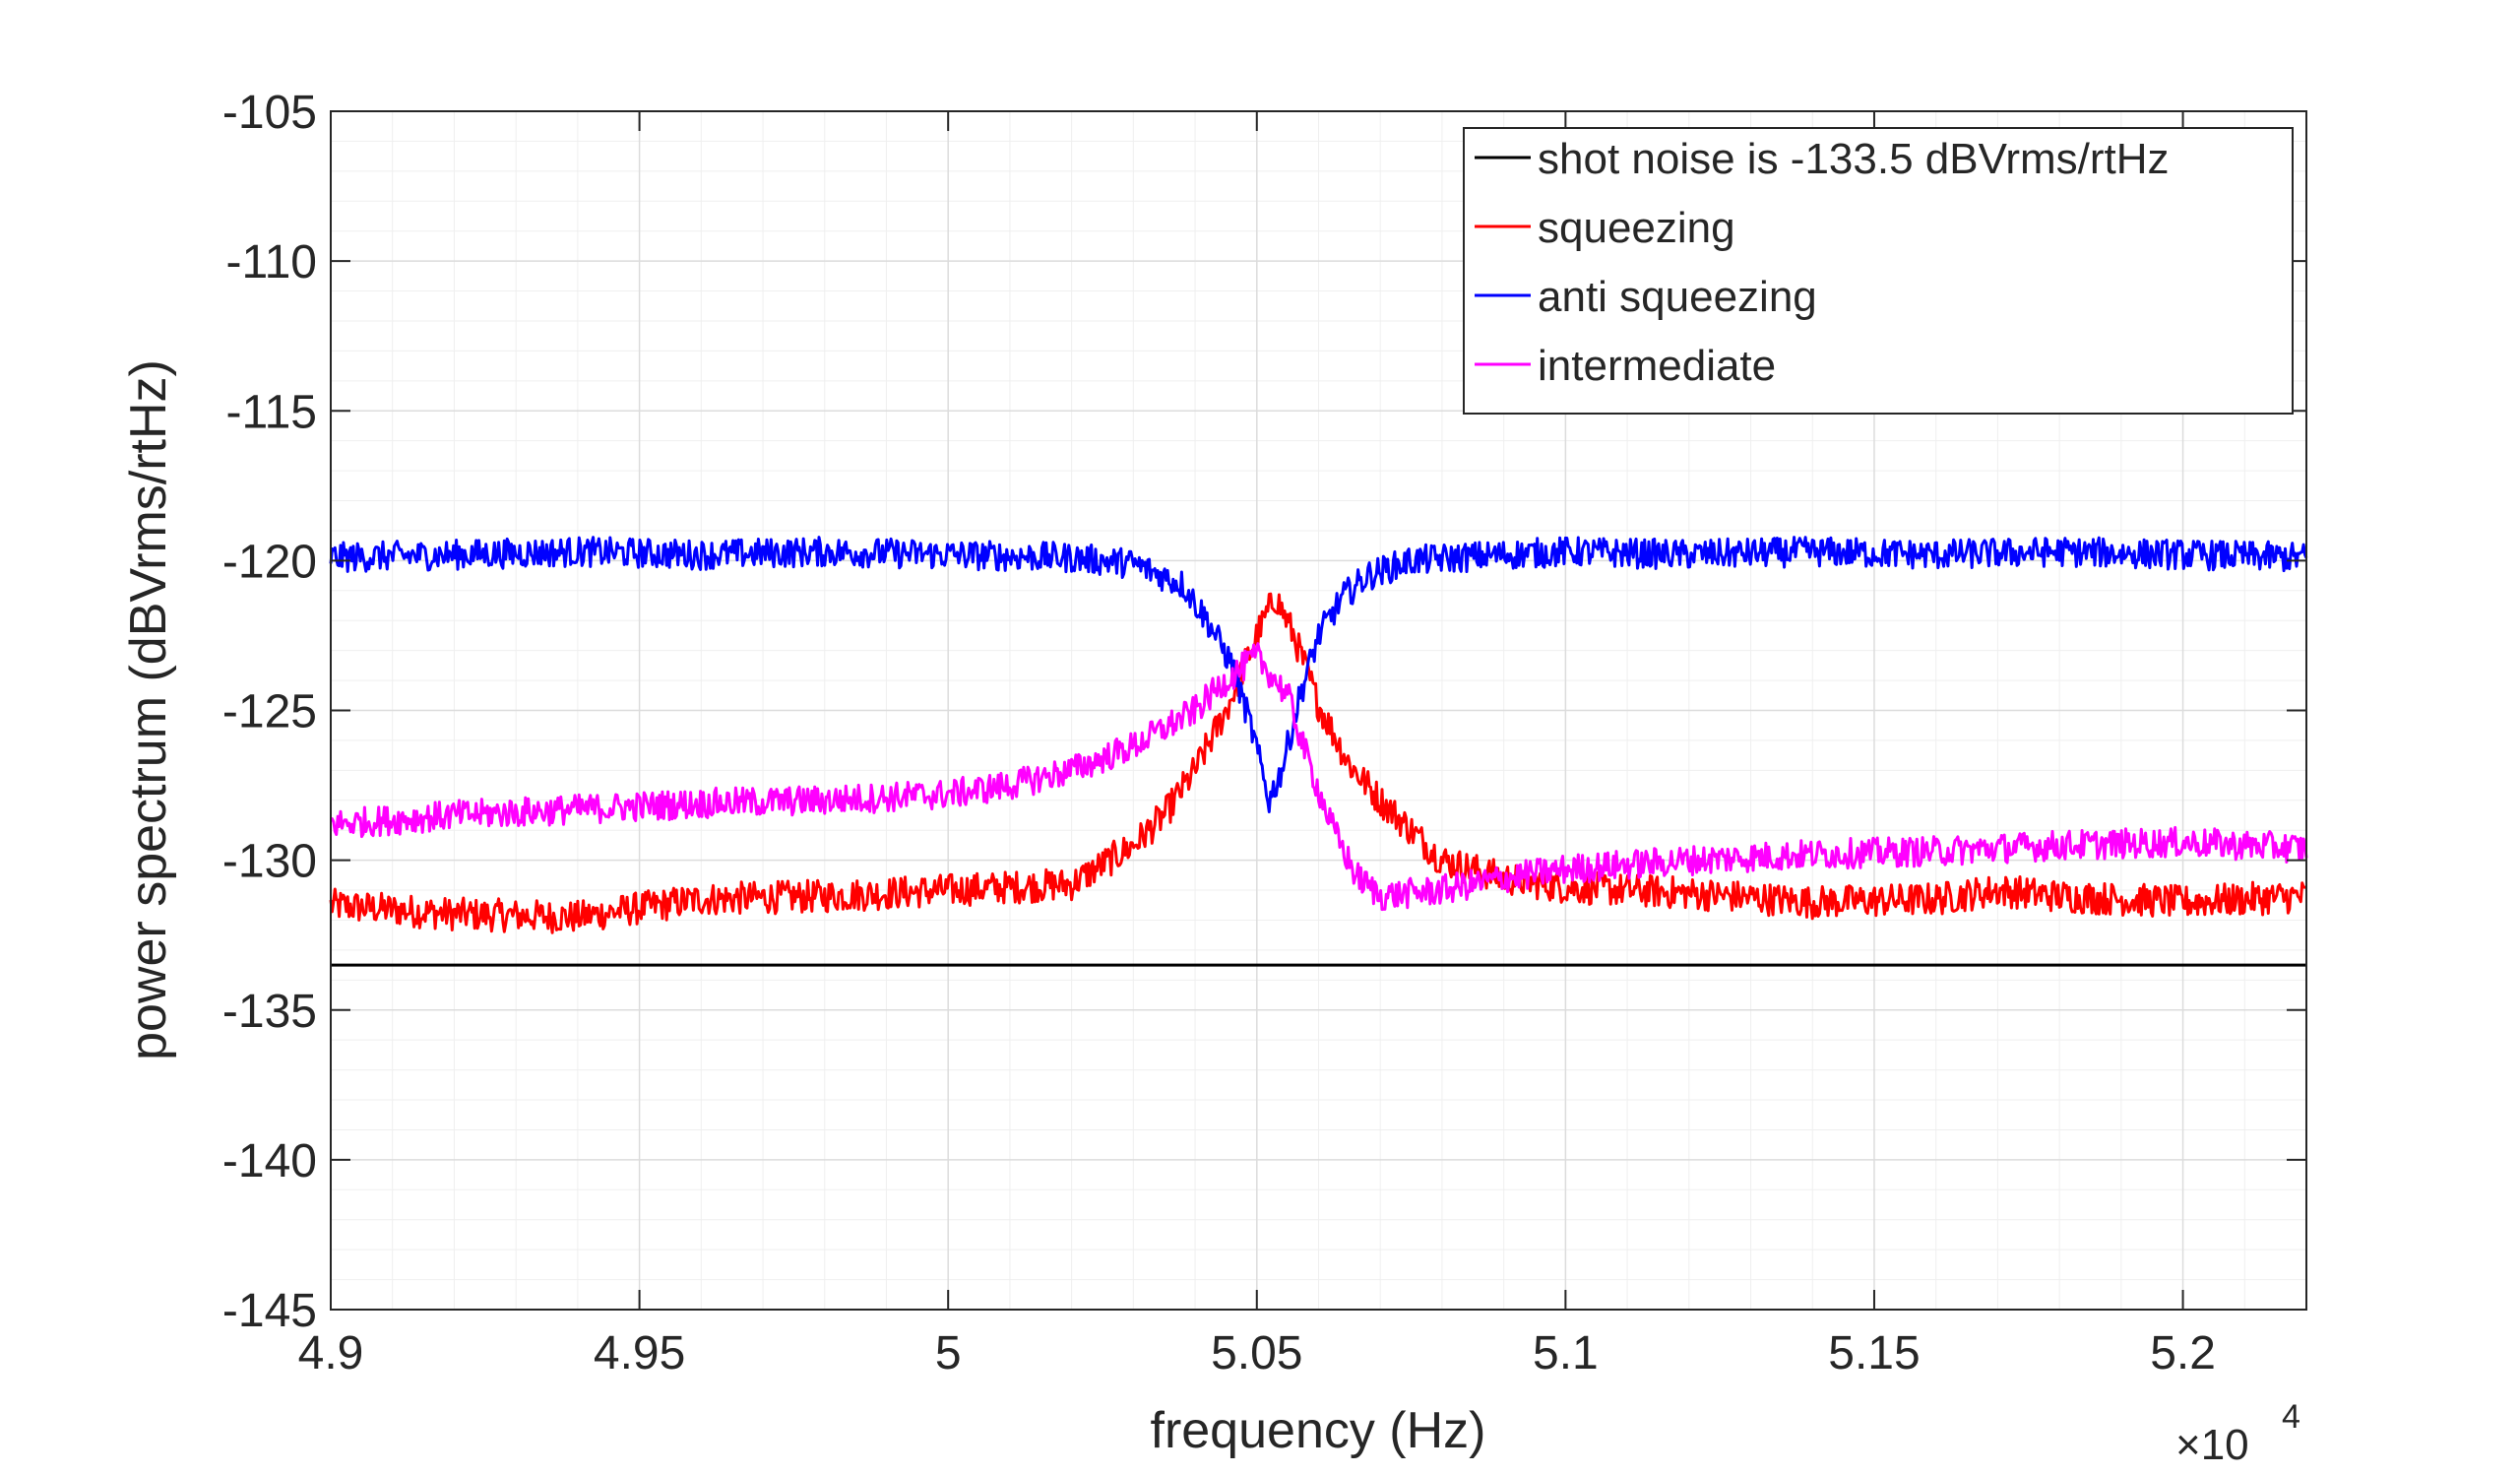 The height and width of the screenshot is (1475, 2520). What do you see at coordinates (1874, 1353) in the screenshot?
I see `x-tick-label: 5.15` at bounding box center [1874, 1353].